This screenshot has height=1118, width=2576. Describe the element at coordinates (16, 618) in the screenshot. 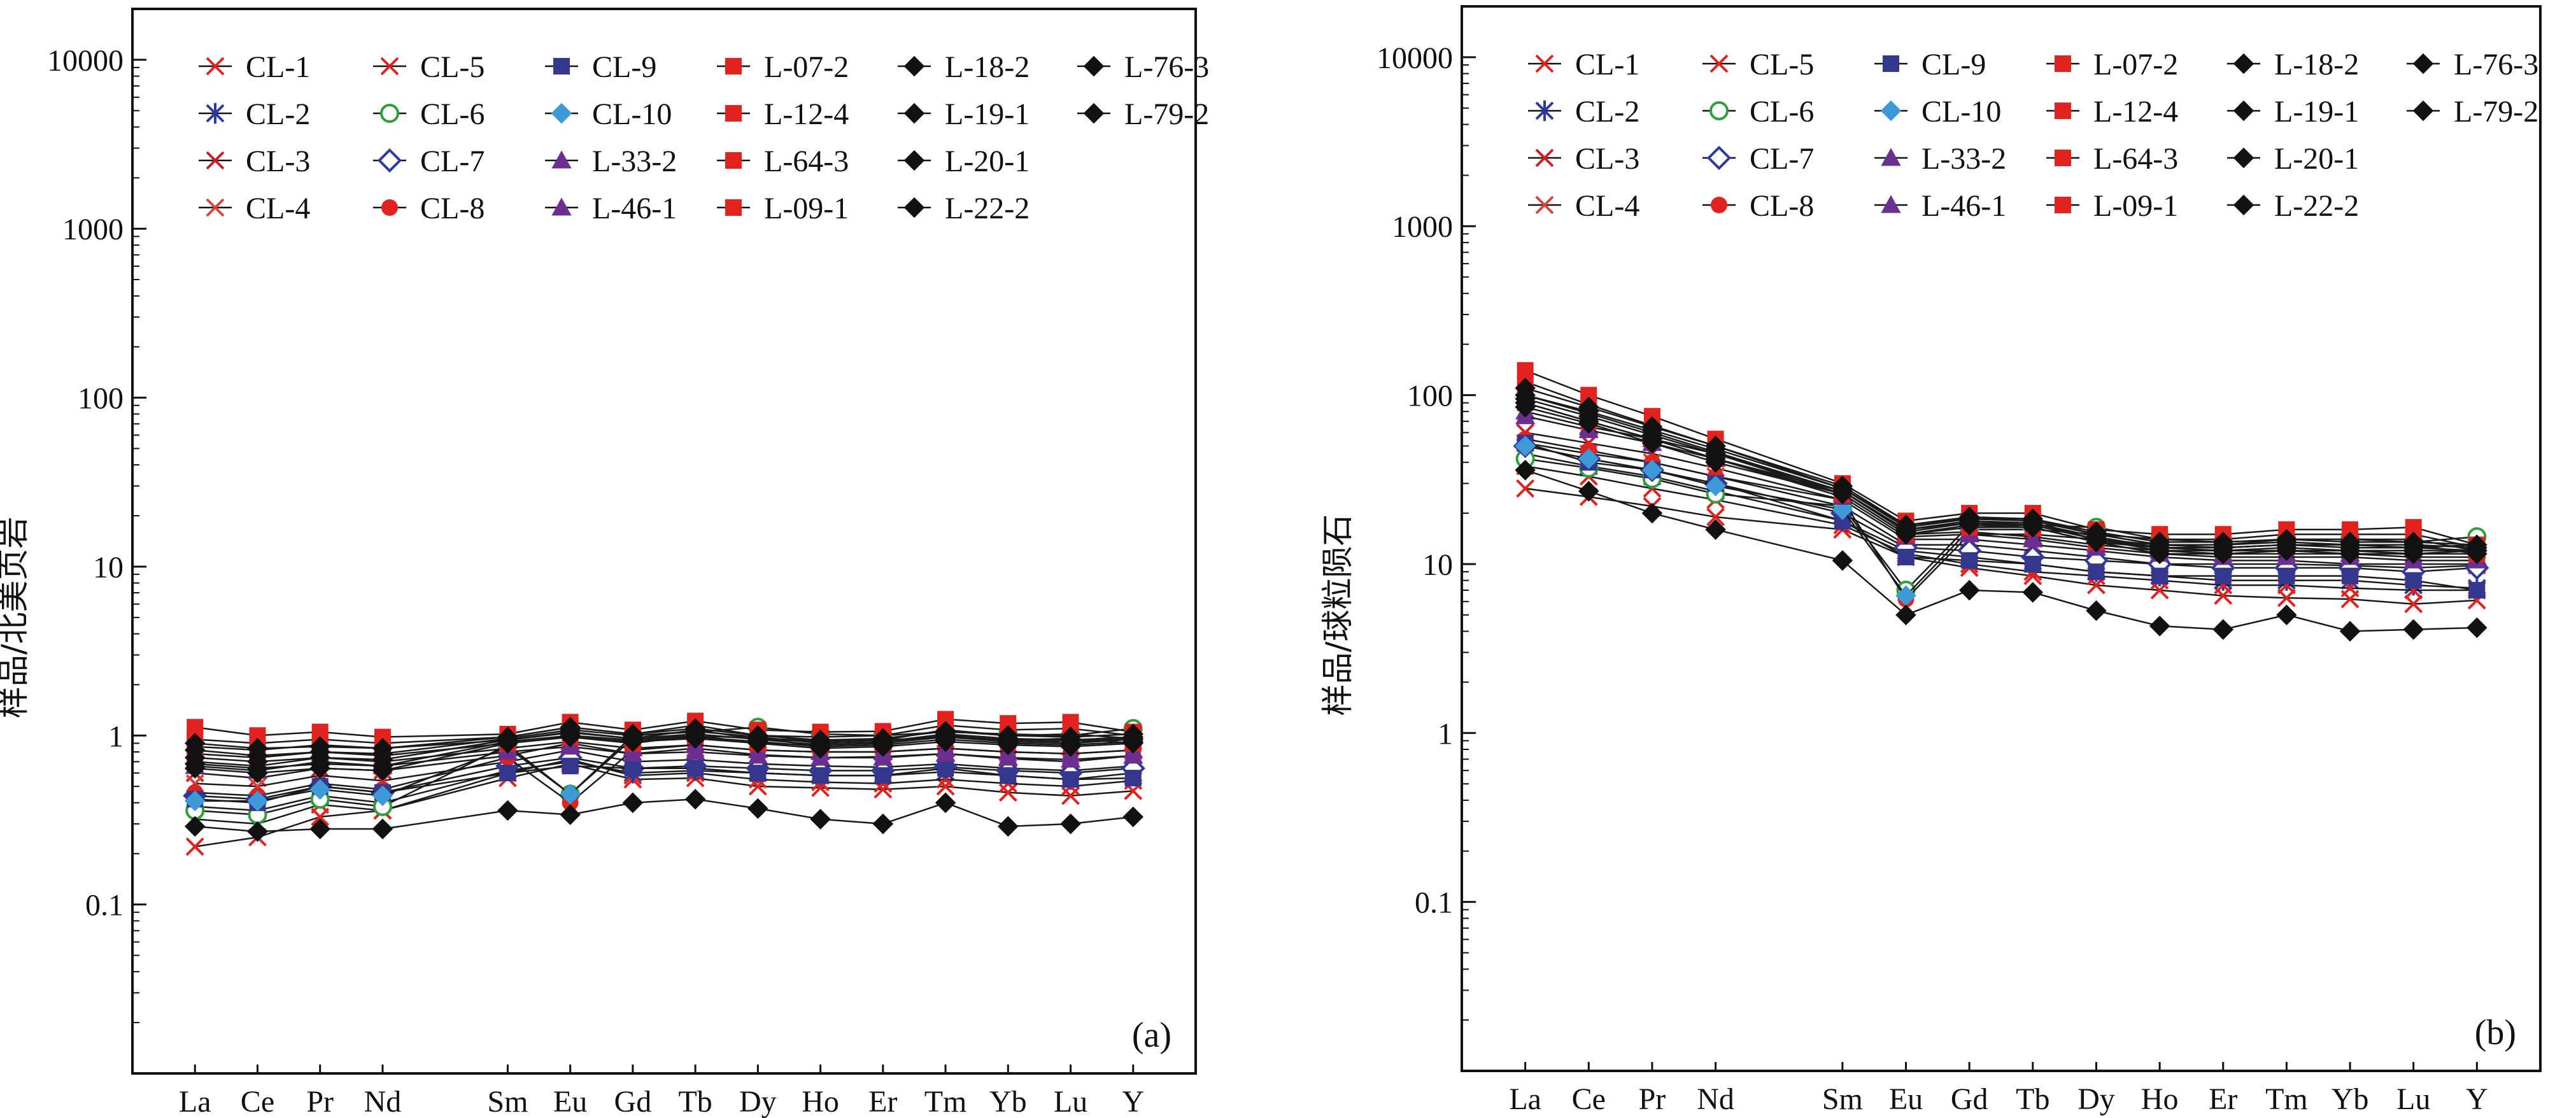

I see `y-axis-label: 样品/北美页岩` at that location.